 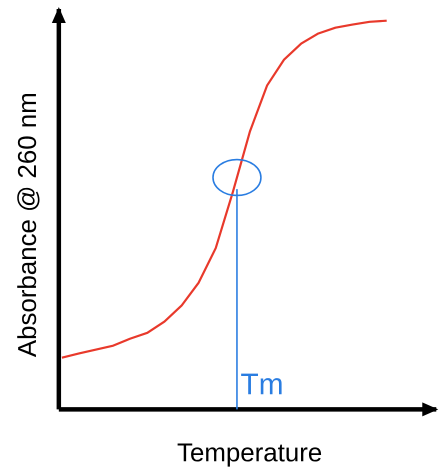 What do you see at coordinates (261, 384) in the screenshot?
I see `annotation: Tm` at bounding box center [261, 384].